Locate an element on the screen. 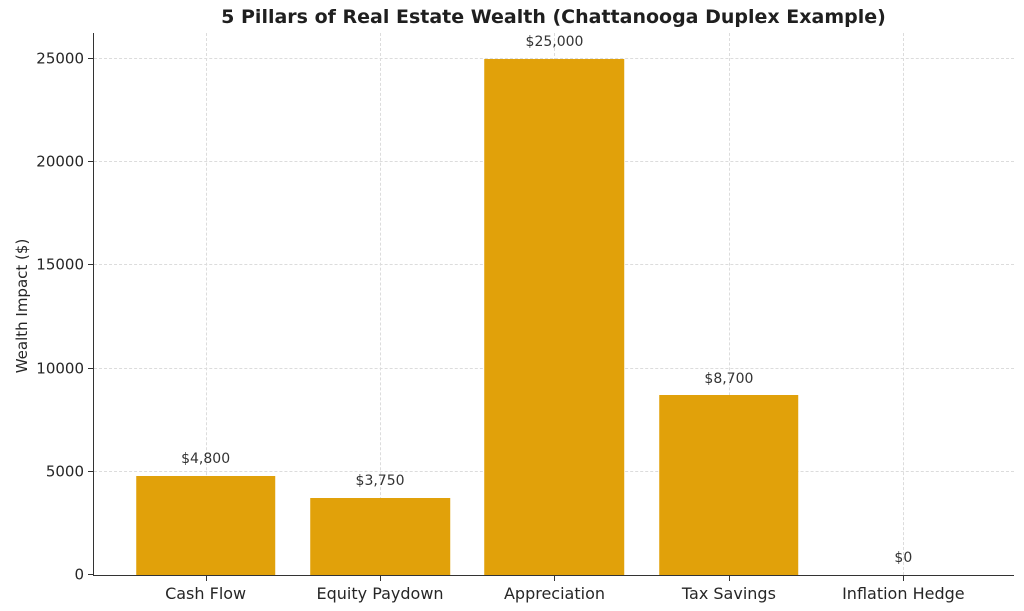 The image size is (1024, 611). bar-cash-flow is located at coordinates (205, 525).